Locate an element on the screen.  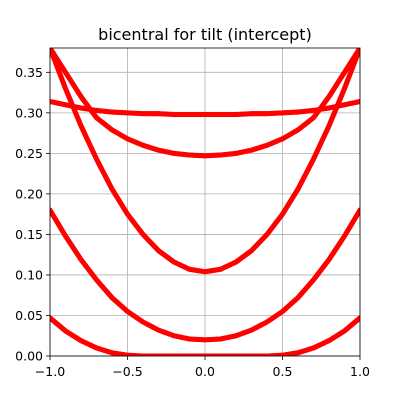
x-tick-label: 0.5 is located at coordinates (283, 371).